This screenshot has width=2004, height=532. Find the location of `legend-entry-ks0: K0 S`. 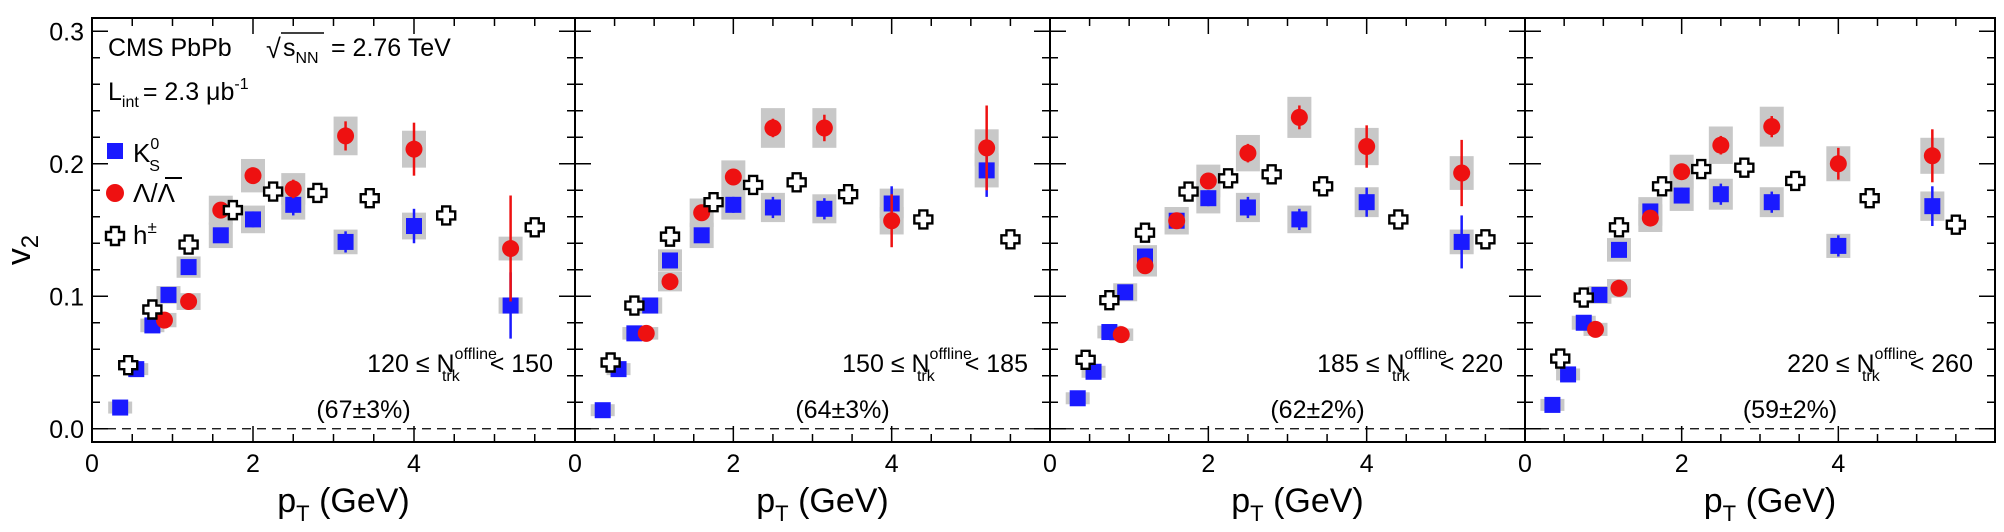

legend-entry-ks0: K0 S is located at coordinates (133, 155).